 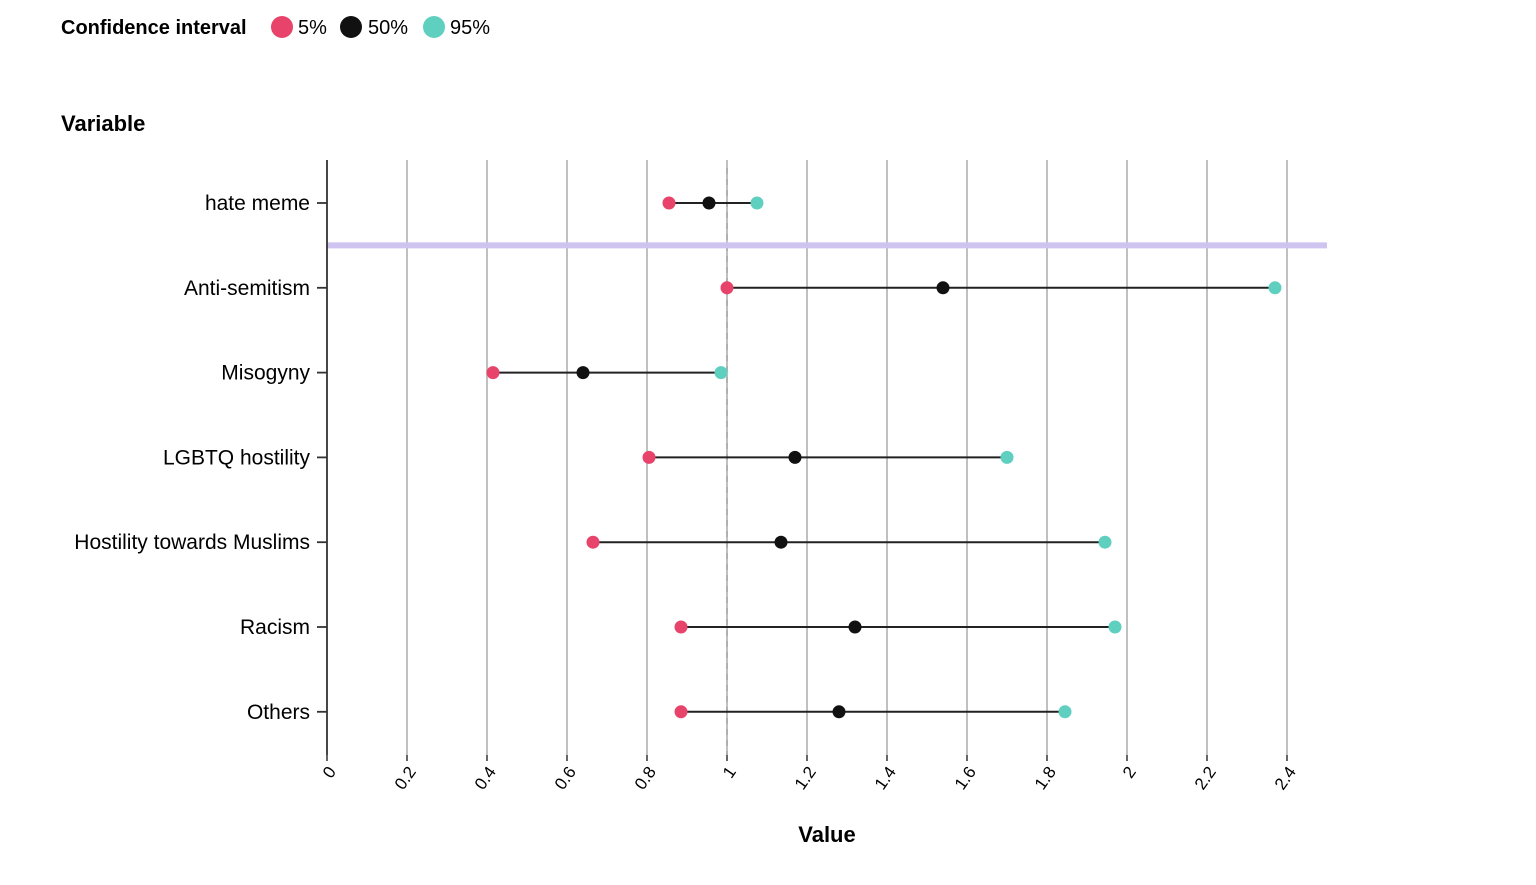 I want to click on category-label: Racism, so click(x=275, y=627).